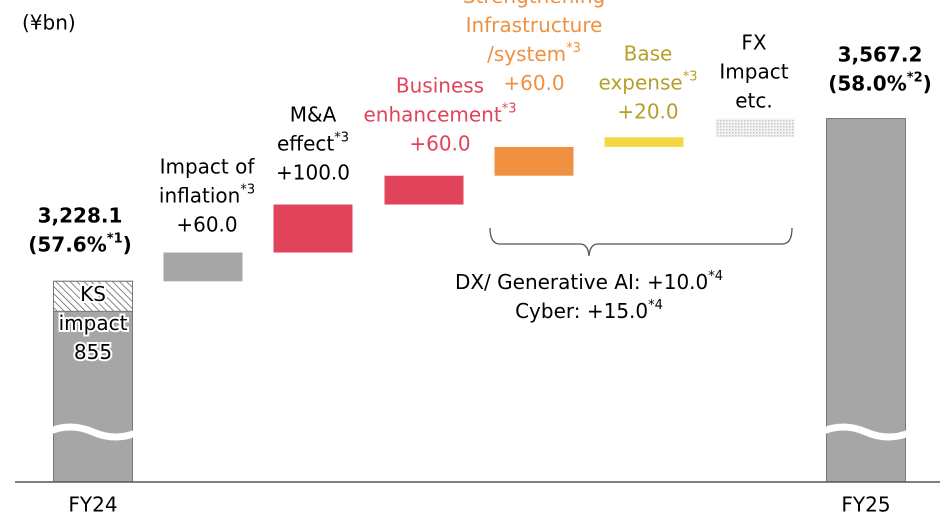  I want to click on bracket-annotation: Cyber: +15.0*4, so click(589, 310).